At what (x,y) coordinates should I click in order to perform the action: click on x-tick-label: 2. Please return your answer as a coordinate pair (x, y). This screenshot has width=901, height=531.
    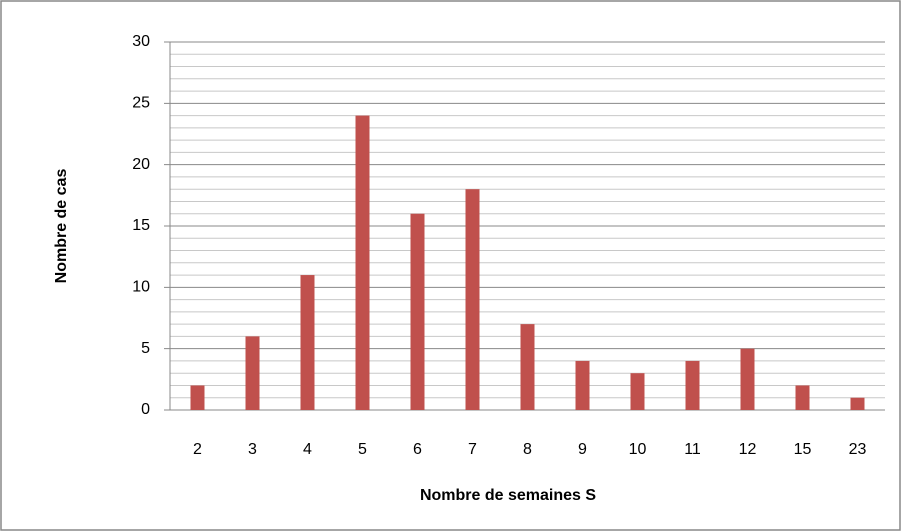
    Looking at the image, I should click on (197, 449).